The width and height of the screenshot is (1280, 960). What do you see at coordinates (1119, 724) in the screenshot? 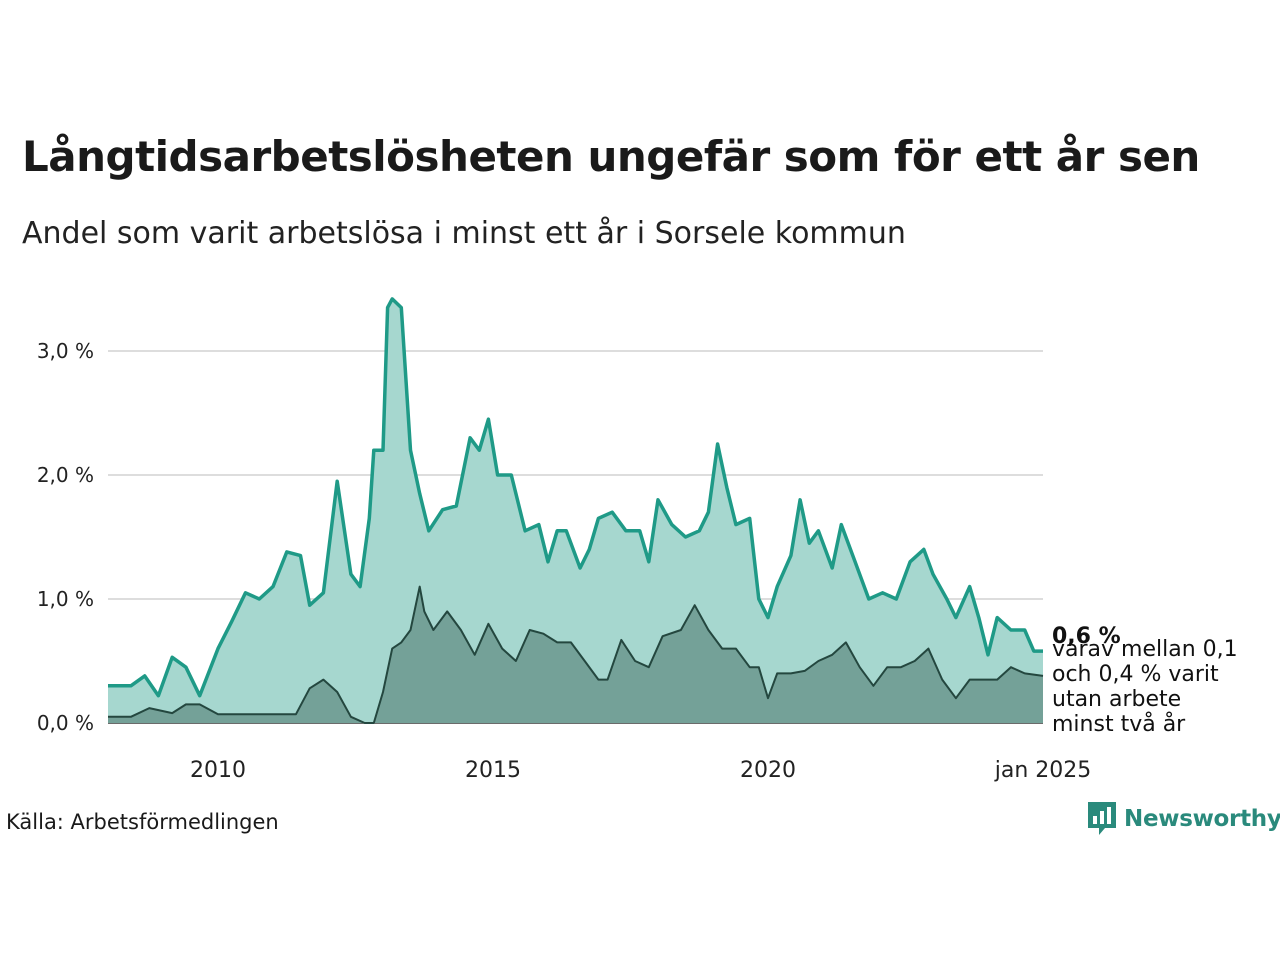
I see `end-note-line: minst två år` at bounding box center [1119, 724].